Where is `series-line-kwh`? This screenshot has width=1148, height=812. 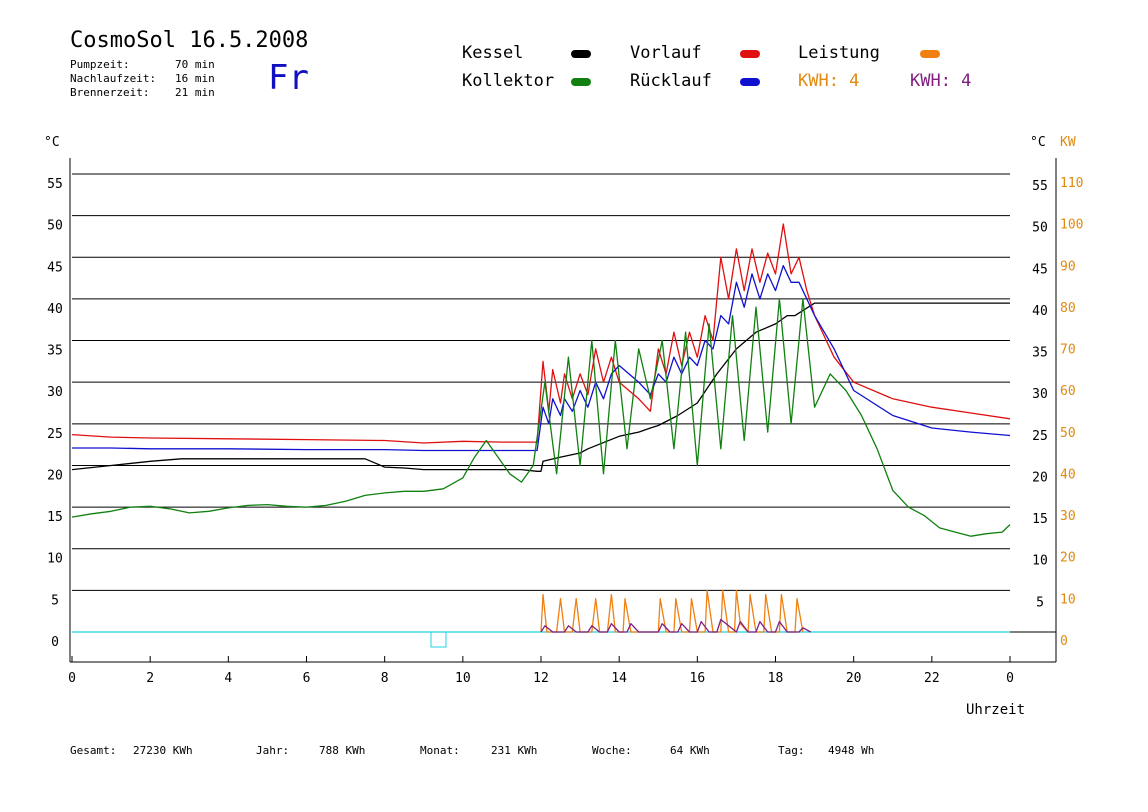
series-line-kwh is located at coordinates (676, 625).